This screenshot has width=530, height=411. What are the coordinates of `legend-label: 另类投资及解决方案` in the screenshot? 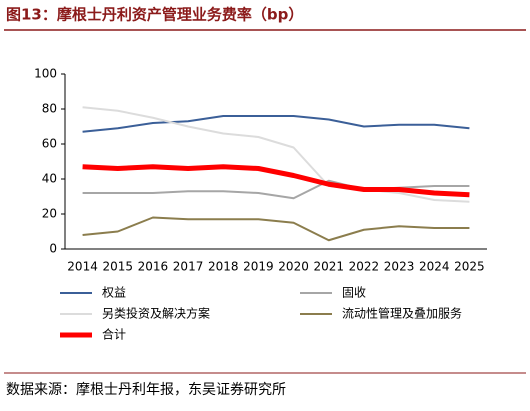 It's located at (156, 313).